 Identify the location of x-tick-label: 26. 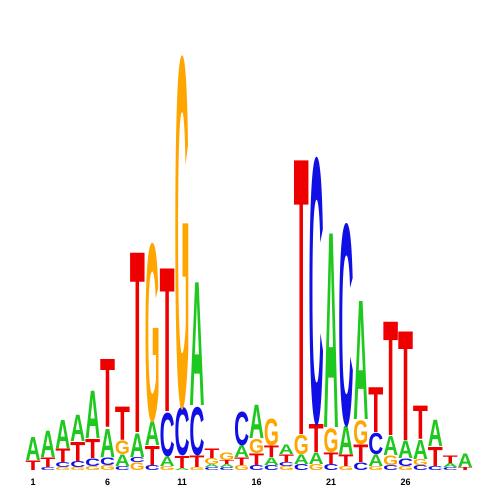
(405, 482).